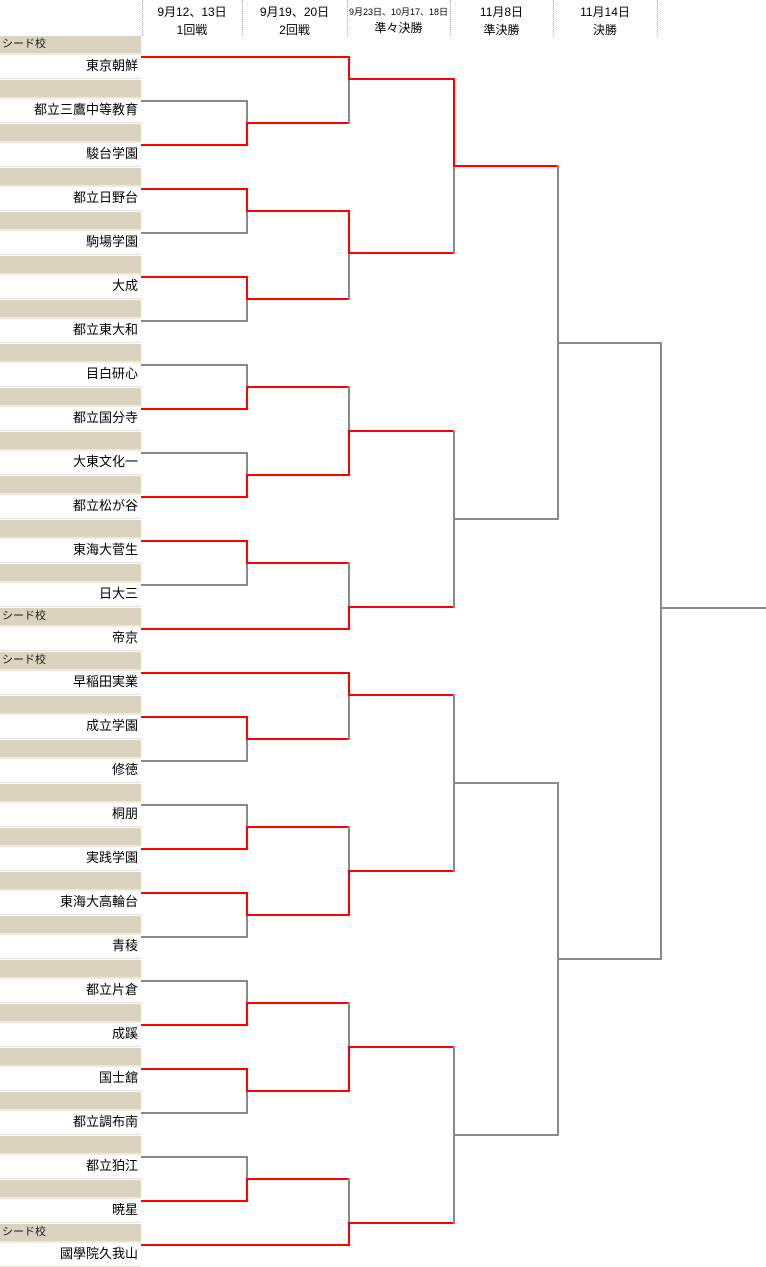 This screenshot has height=1267, width=766. I want to click on team-name-cell: 都立片倉, so click(70, 991).